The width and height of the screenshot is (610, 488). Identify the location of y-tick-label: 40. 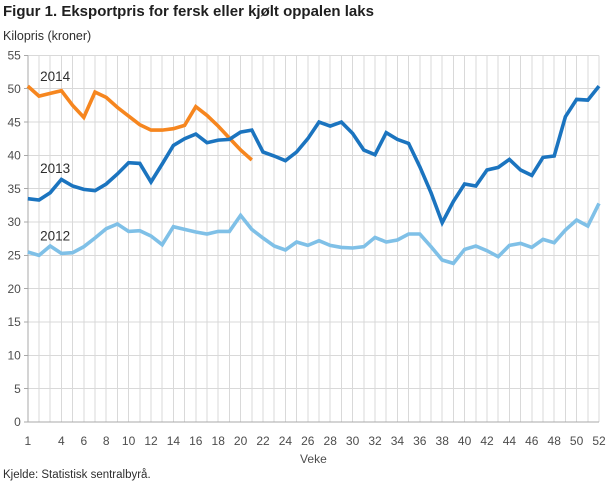
(14, 156).